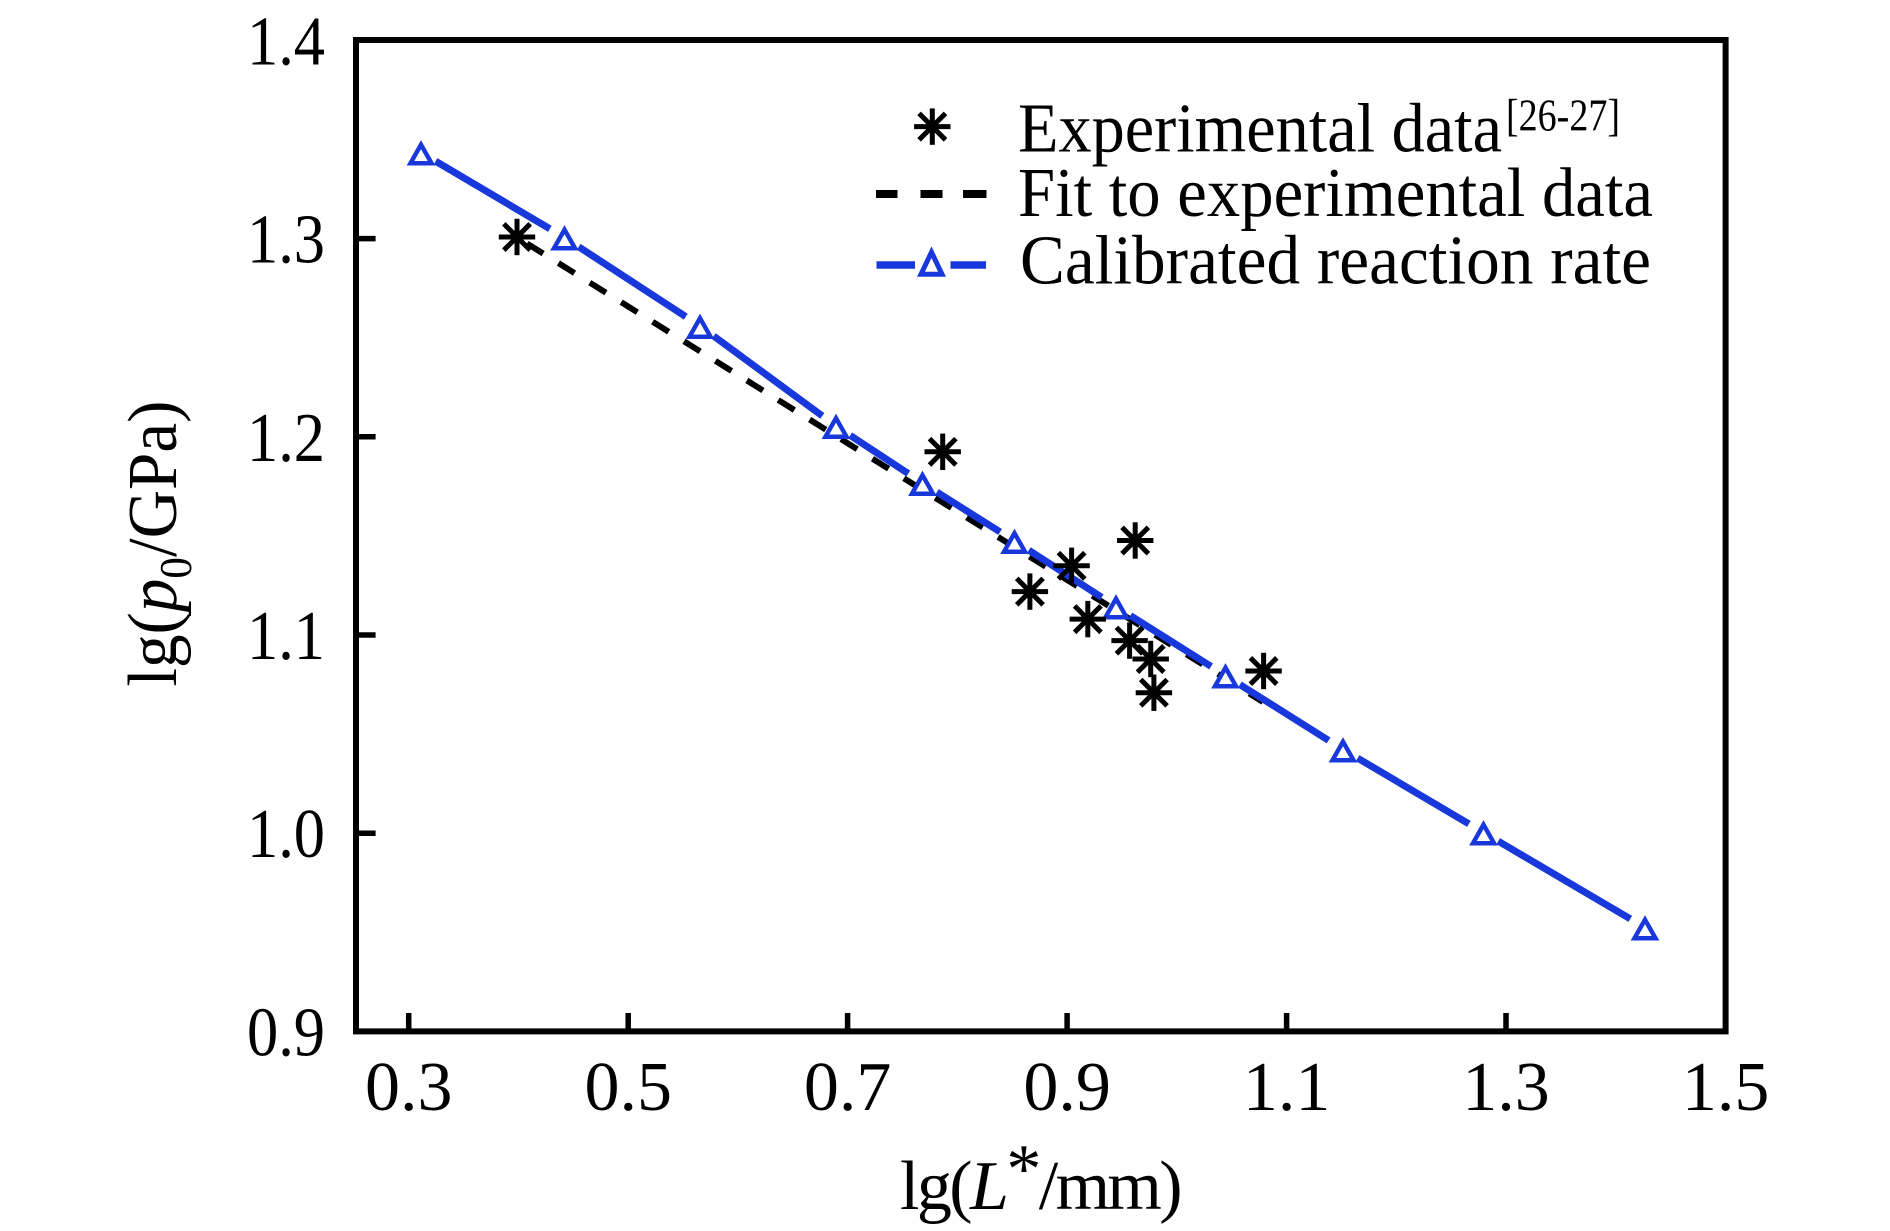 The width and height of the screenshot is (1890, 1231). Describe the element at coordinates (286, 834) in the screenshot. I see `svg-text: 1.0` at that location.